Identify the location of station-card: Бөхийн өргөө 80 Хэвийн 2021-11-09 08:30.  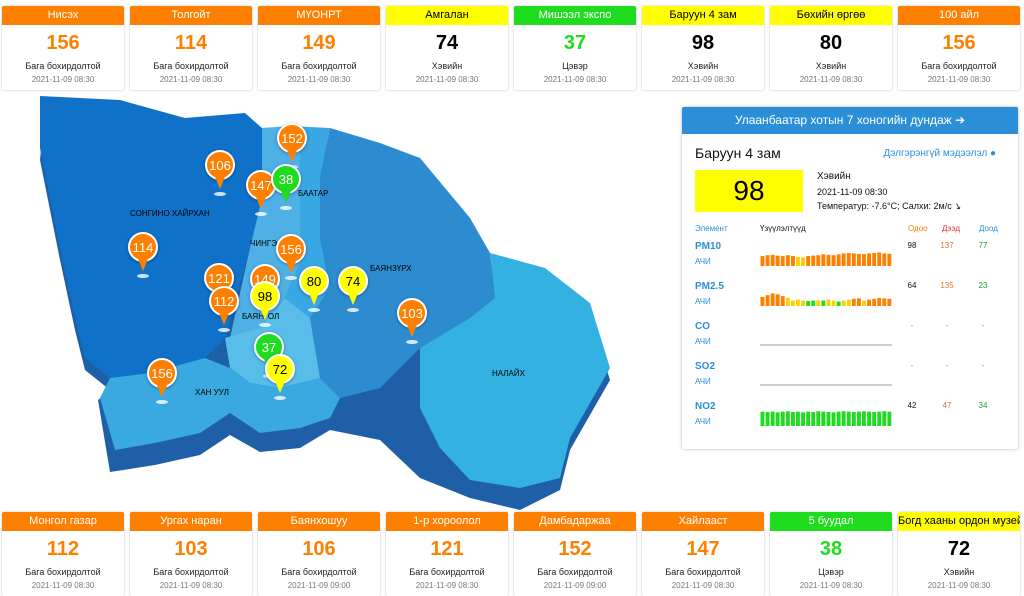
(831, 48).